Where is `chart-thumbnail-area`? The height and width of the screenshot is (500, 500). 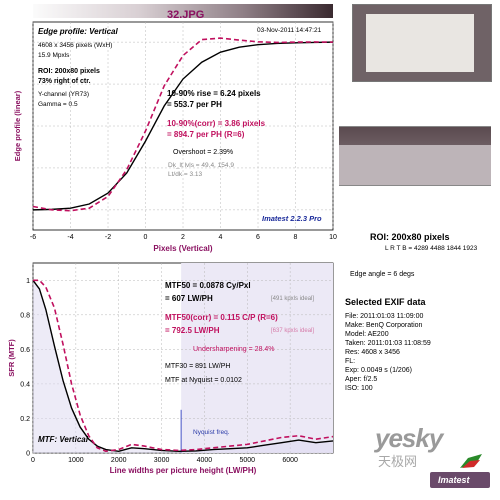
chart-thumbnail-area is located at coordinates (420, 43).